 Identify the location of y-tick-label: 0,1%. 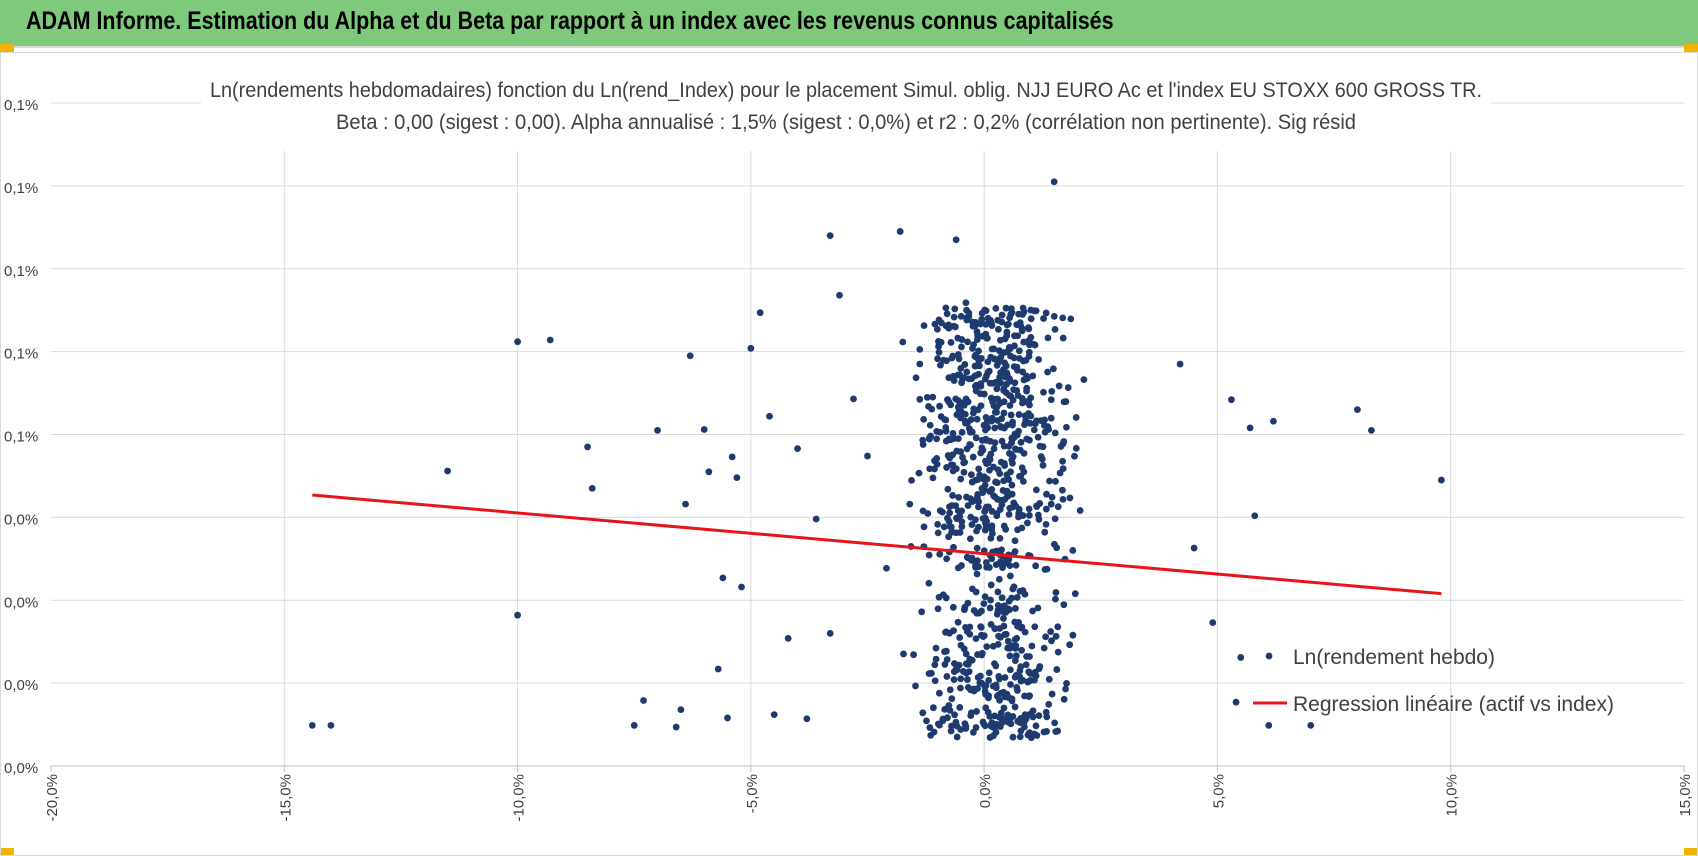
(21, 188).